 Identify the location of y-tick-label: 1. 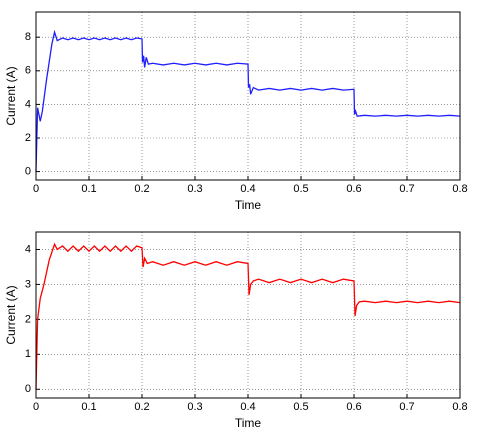
(28, 354).